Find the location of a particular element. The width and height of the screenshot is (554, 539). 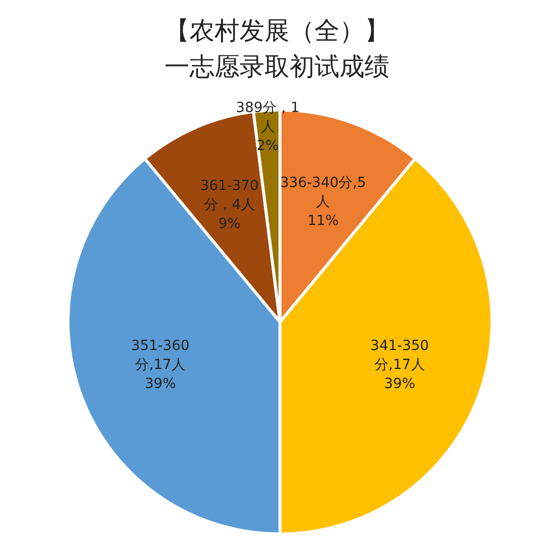

slice-label: 361-370分，4人 is located at coordinates (229, 195).